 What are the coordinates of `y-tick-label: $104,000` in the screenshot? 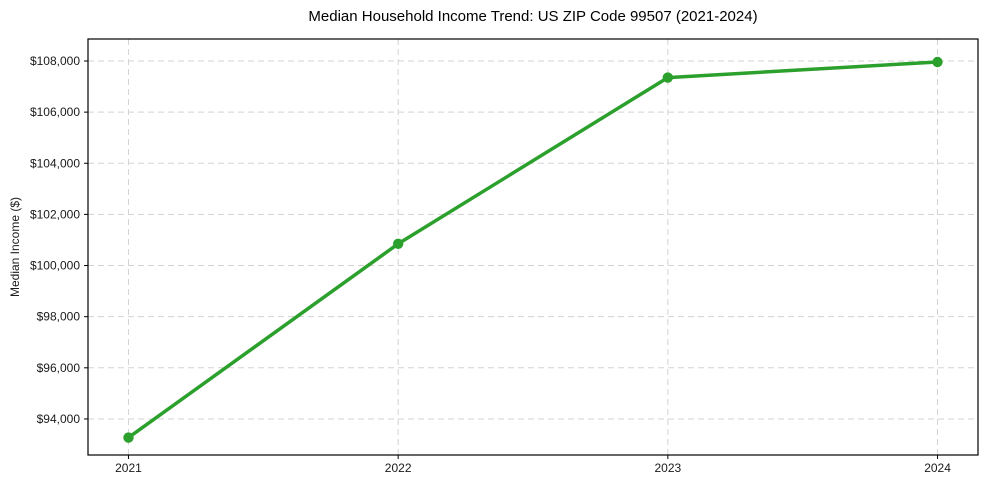 It's located at (55, 163).